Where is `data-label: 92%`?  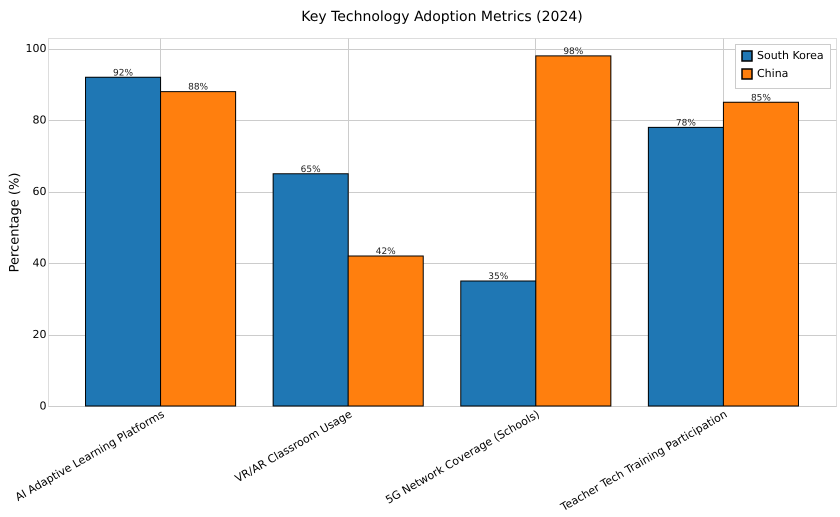 data-label: 92% is located at coordinates (123, 73).